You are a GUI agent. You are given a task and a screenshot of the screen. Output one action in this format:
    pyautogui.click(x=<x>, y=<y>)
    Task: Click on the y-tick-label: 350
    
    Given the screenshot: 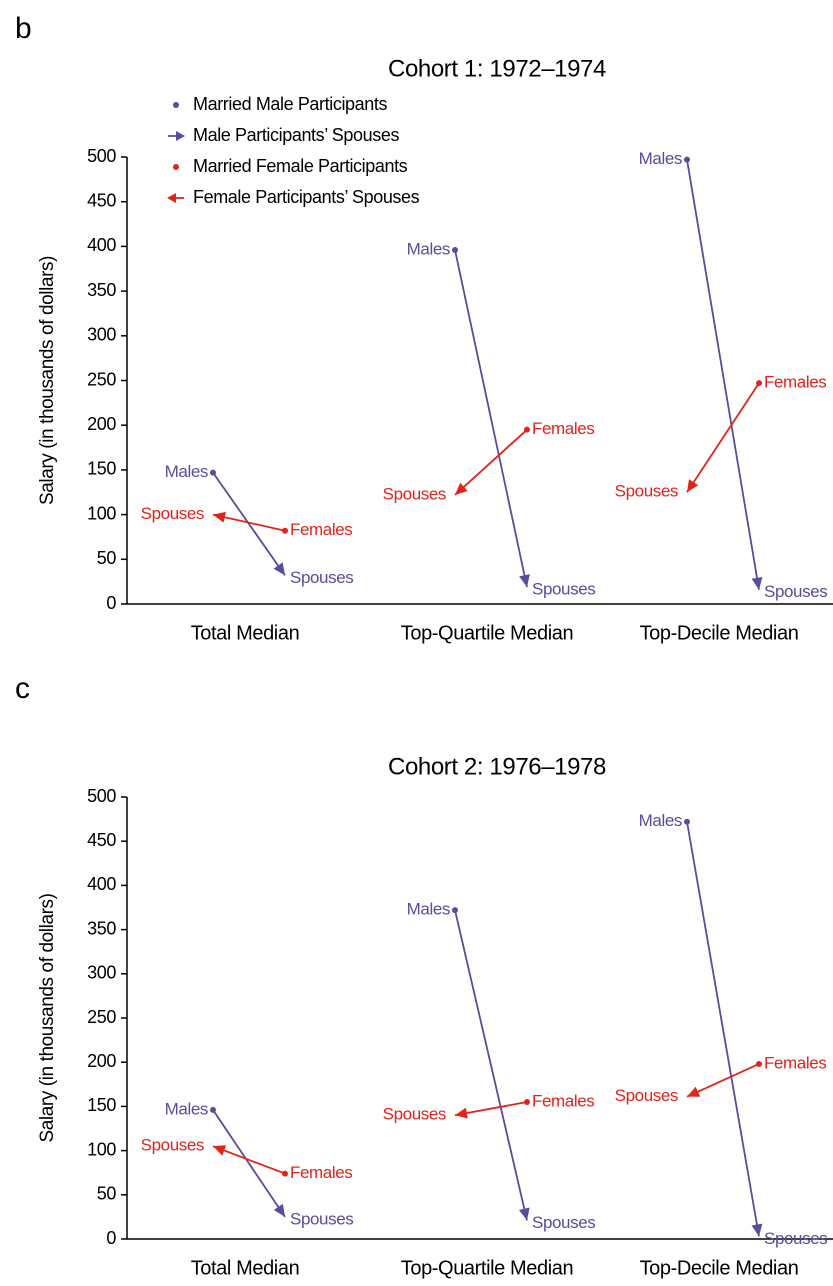 What is the action you would take?
    pyautogui.click(x=101, y=290)
    